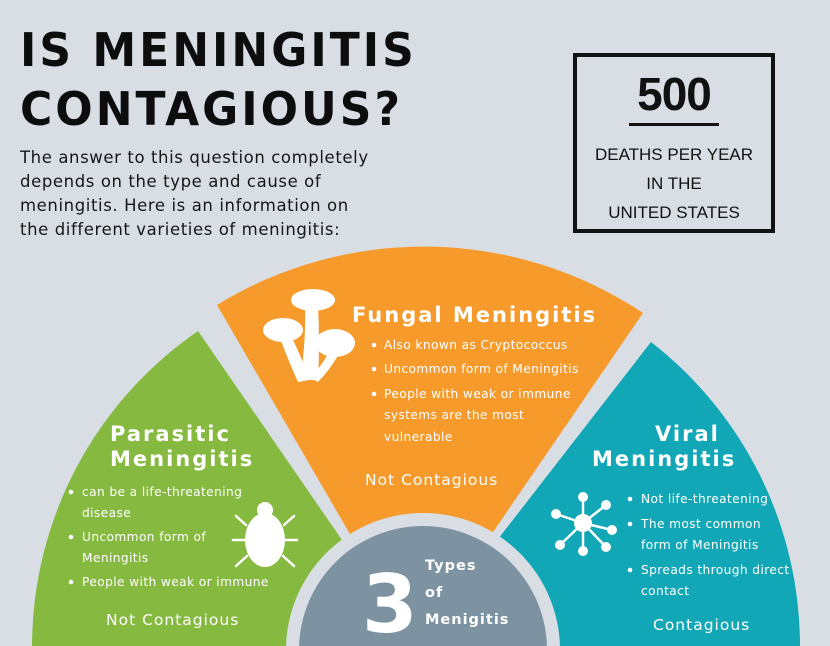 Image resolution: width=830 pixels, height=646 pixels. Describe the element at coordinates (115, 558) in the screenshot. I see `parasitic-bullet-2-cont: Meningitis` at that location.